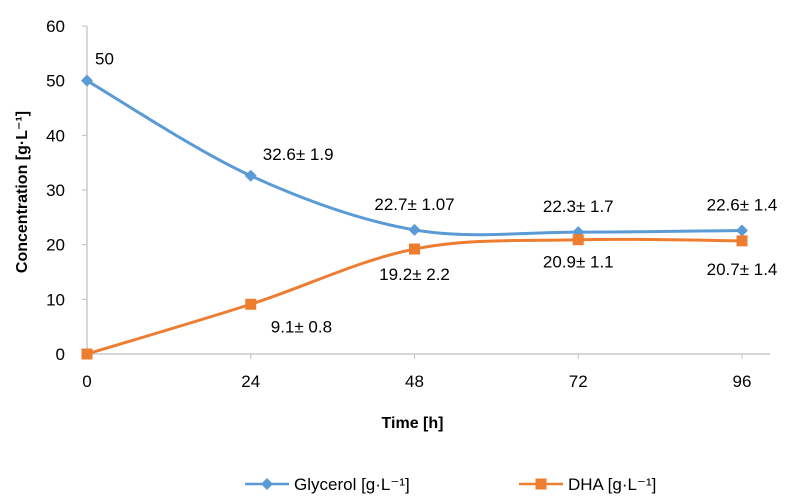 Image resolution: width=799 pixels, height=500 pixels. What do you see at coordinates (413, 423) in the screenshot?
I see `x-axis-title: Time [h]` at bounding box center [413, 423].